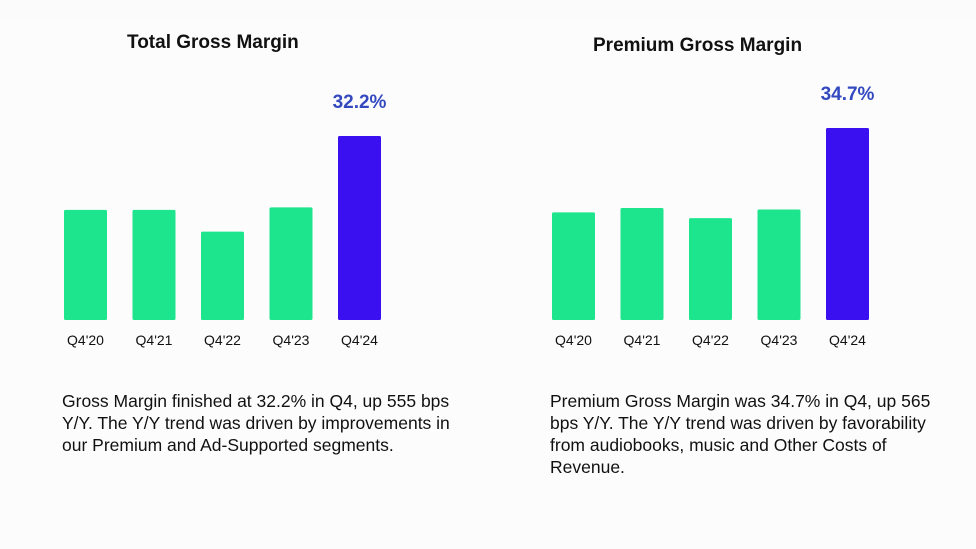 The image size is (976, 549). I want to click on chart-title: Premium Gross Margin, so click(698, 45).